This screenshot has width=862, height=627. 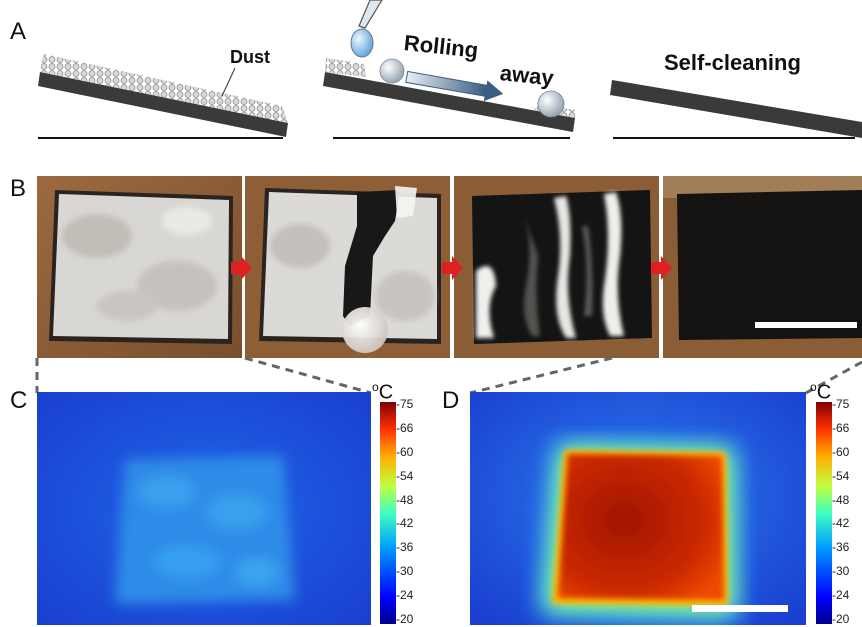 I want to click on photo-dusty-surface, so click(x=139, y=267).